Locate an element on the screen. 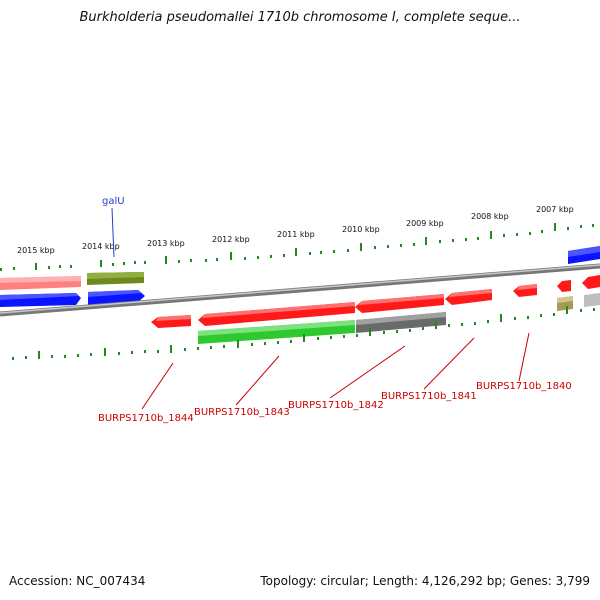  kbp-label: 2010 kbp is located at coordinates (361, 229).